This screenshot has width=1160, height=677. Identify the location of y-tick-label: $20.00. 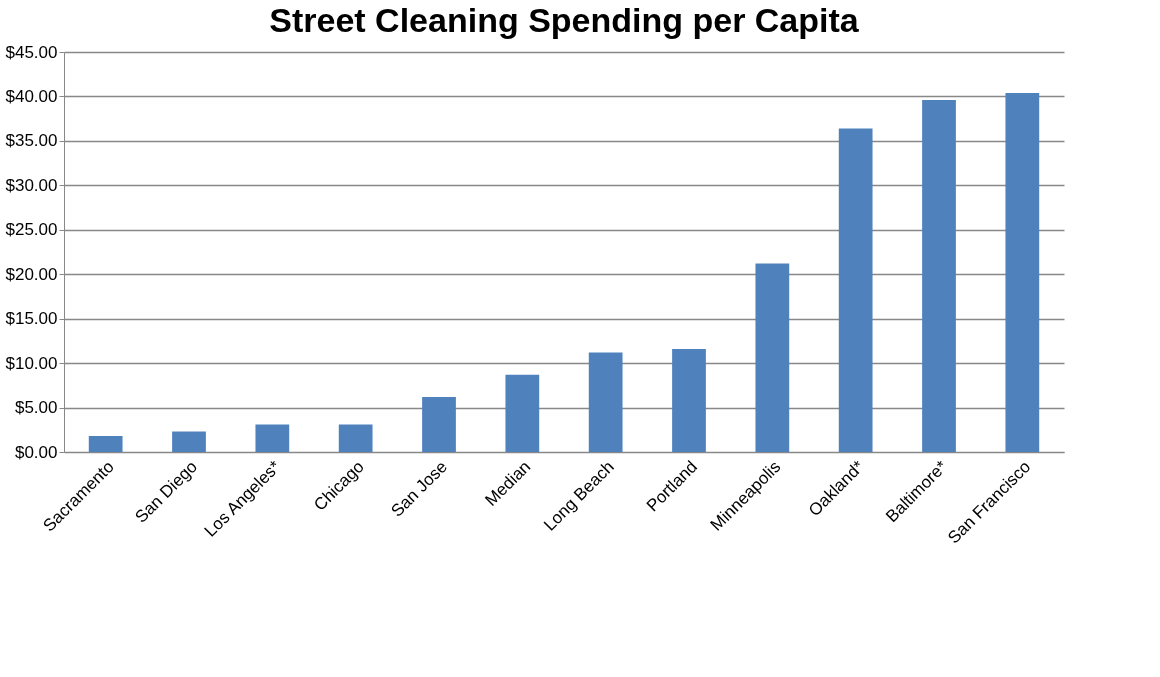
(31, 274).